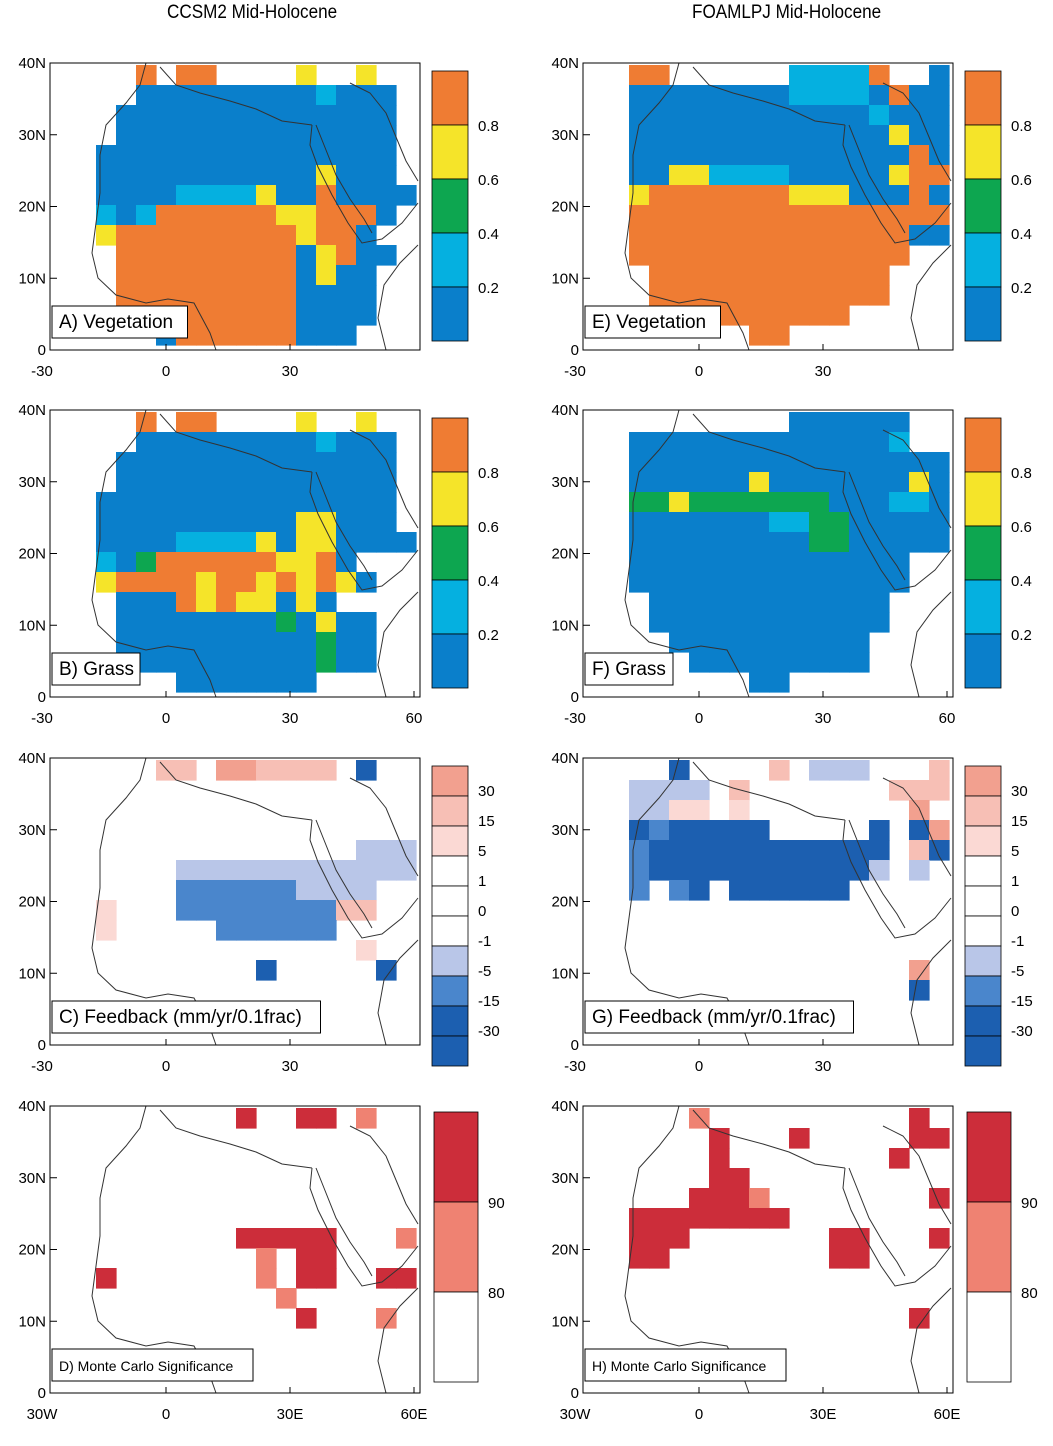 The height and width of the screenshot is (1446, 1053). I want to click on colorbar-label: -30, so click(489, 1031).